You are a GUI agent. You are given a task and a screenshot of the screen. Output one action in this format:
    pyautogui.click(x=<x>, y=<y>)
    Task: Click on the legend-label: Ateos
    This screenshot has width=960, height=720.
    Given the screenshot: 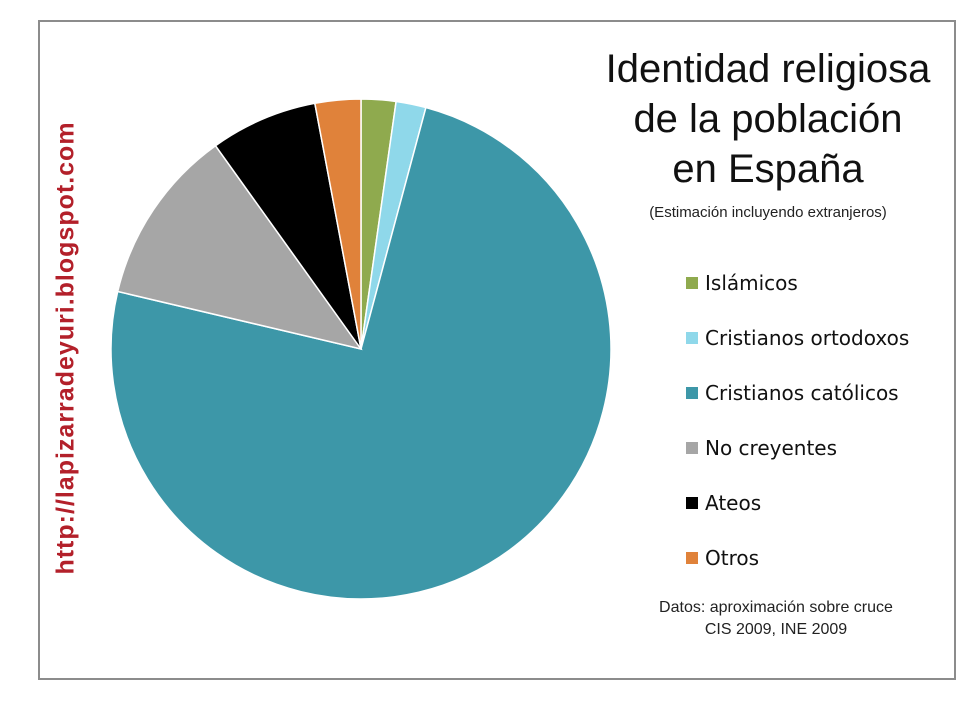 What is the action you would take?
    pyautogui.click(x=733, y=502)
    